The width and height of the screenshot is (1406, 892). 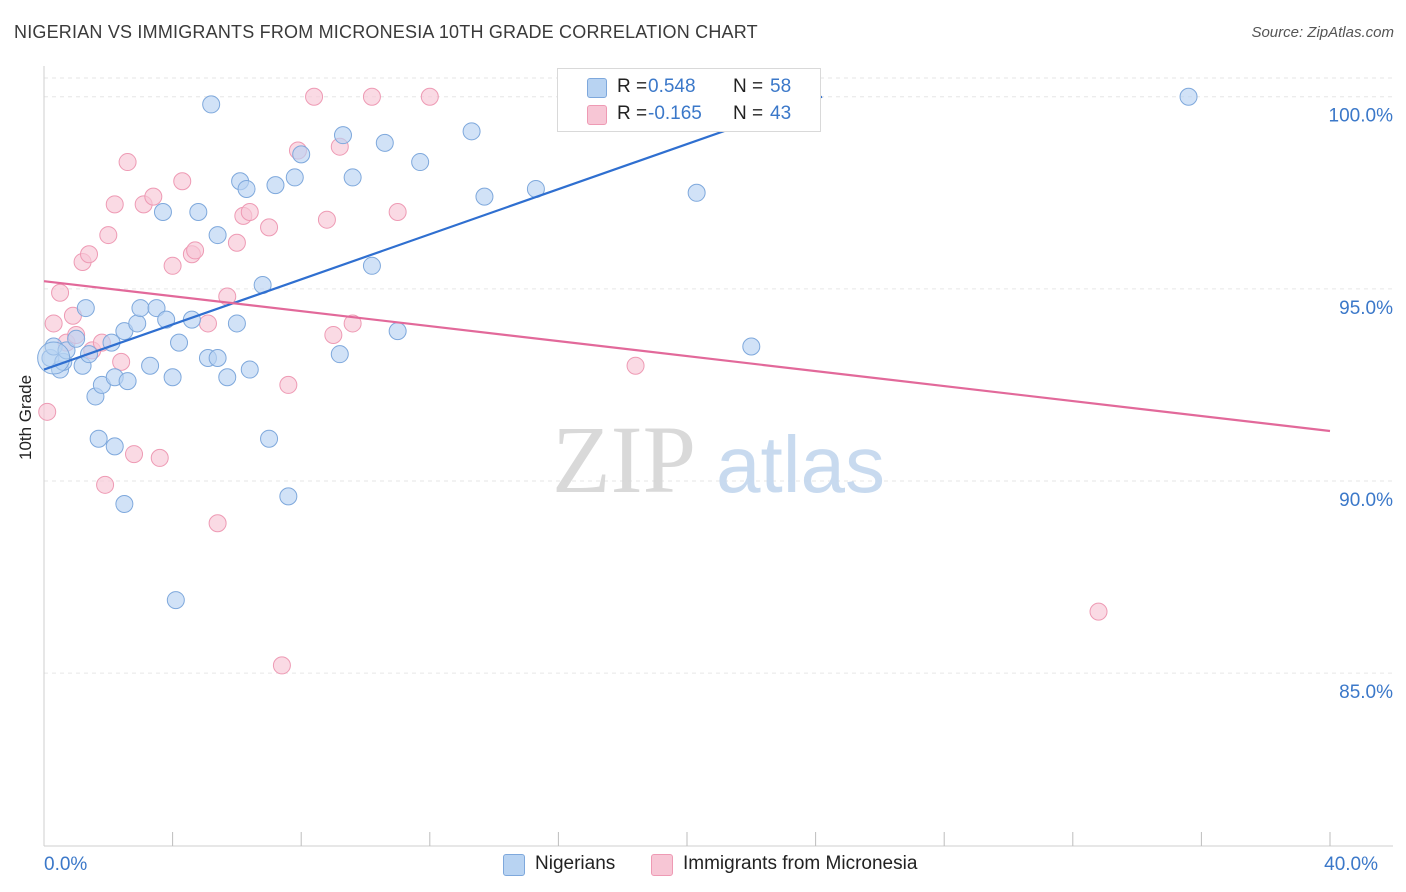 What do you see at coordinates (781, 113) in the screenshot?
I see `n-value: 43` at bounding box center [781, 113].